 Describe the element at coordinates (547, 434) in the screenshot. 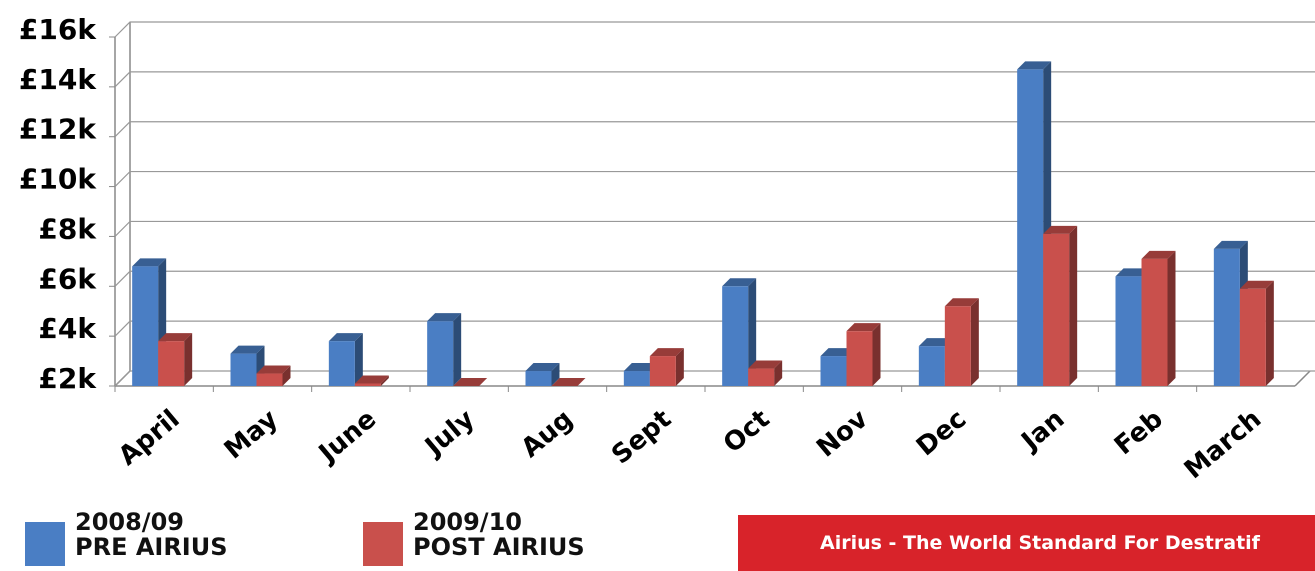

I see `x-tick-label: Aug` at that location.